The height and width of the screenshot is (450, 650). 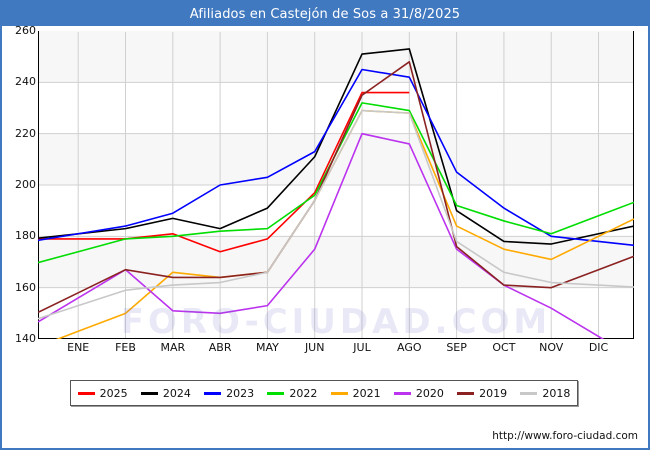 I want to click on x-axis-tick: JUL, so click(x=362, y=347).